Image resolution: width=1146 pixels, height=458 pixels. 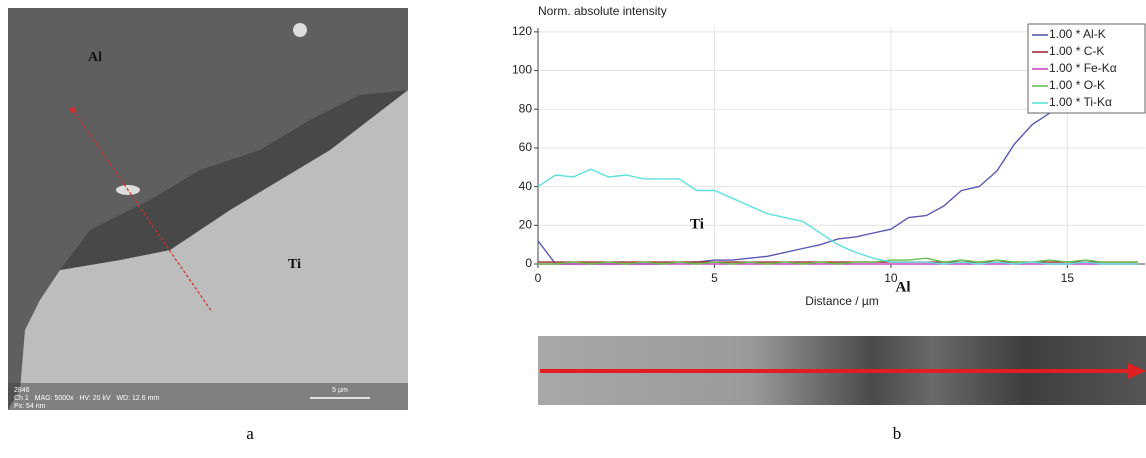 I want to click on y-tick-label: 20, so click(x=526, y=224).